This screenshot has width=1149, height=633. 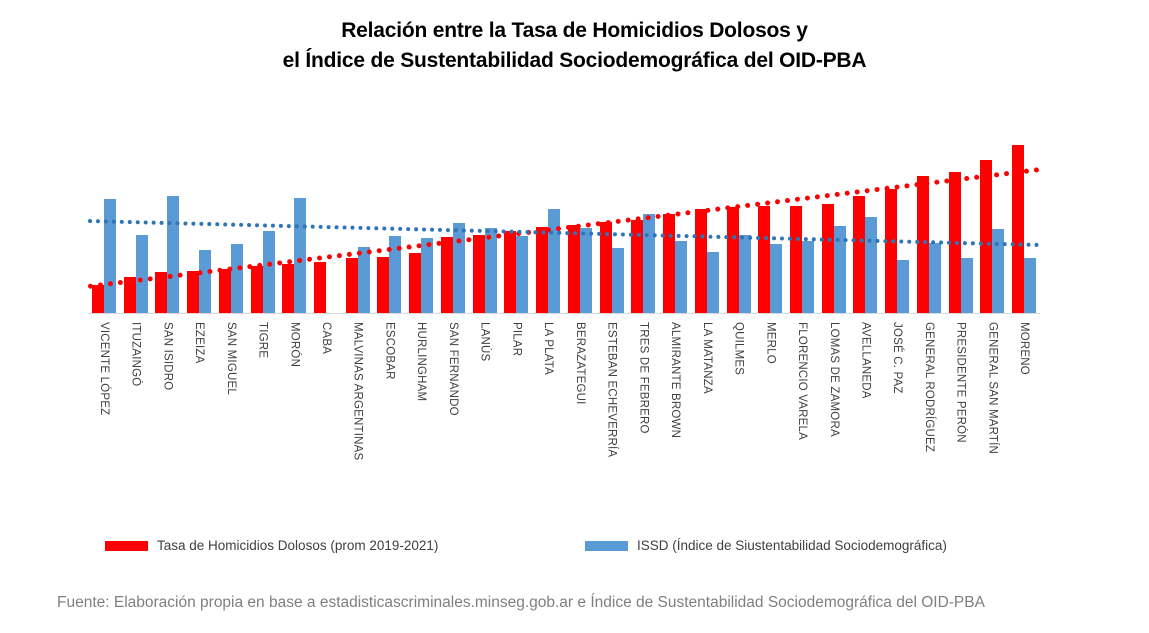 I want to click on x-axis-label: QUILMES, so click(x=738, y=349).